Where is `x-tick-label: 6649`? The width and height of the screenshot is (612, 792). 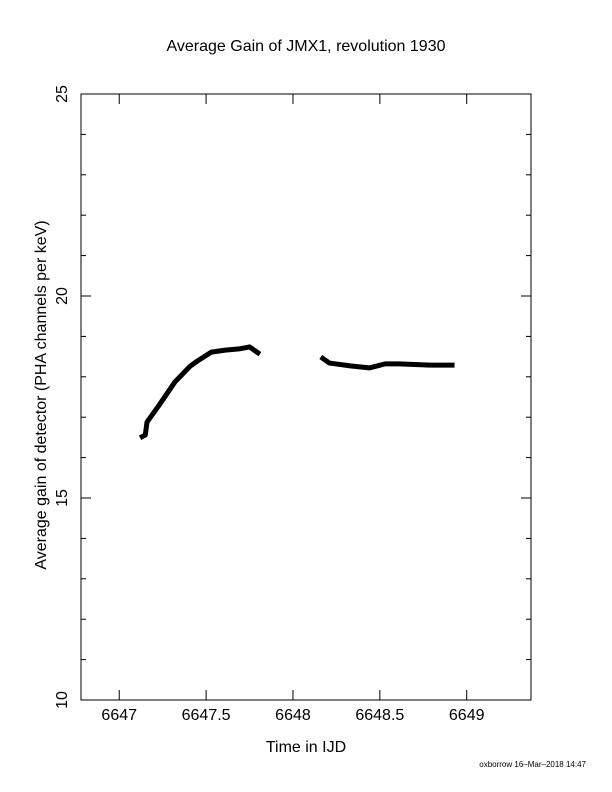
x-tick-label: 6649 is located at coordinates (467, 715).